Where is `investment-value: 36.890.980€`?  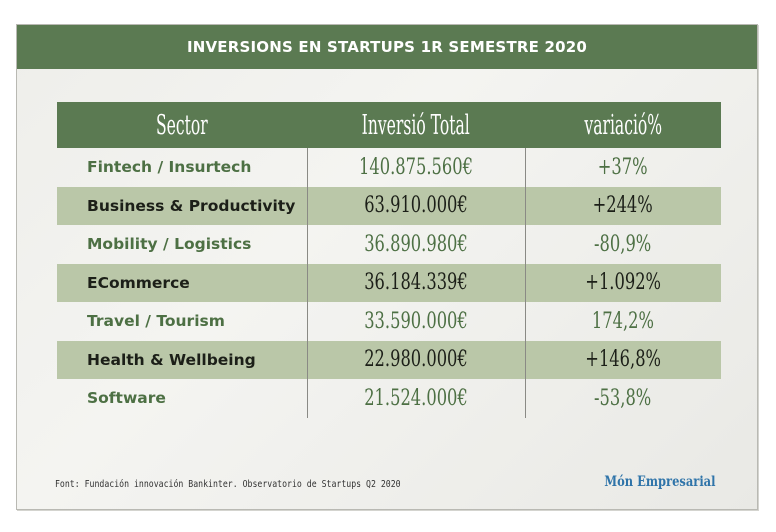
investment-value: 36.890.980€ is located at coordinates (416, 244).